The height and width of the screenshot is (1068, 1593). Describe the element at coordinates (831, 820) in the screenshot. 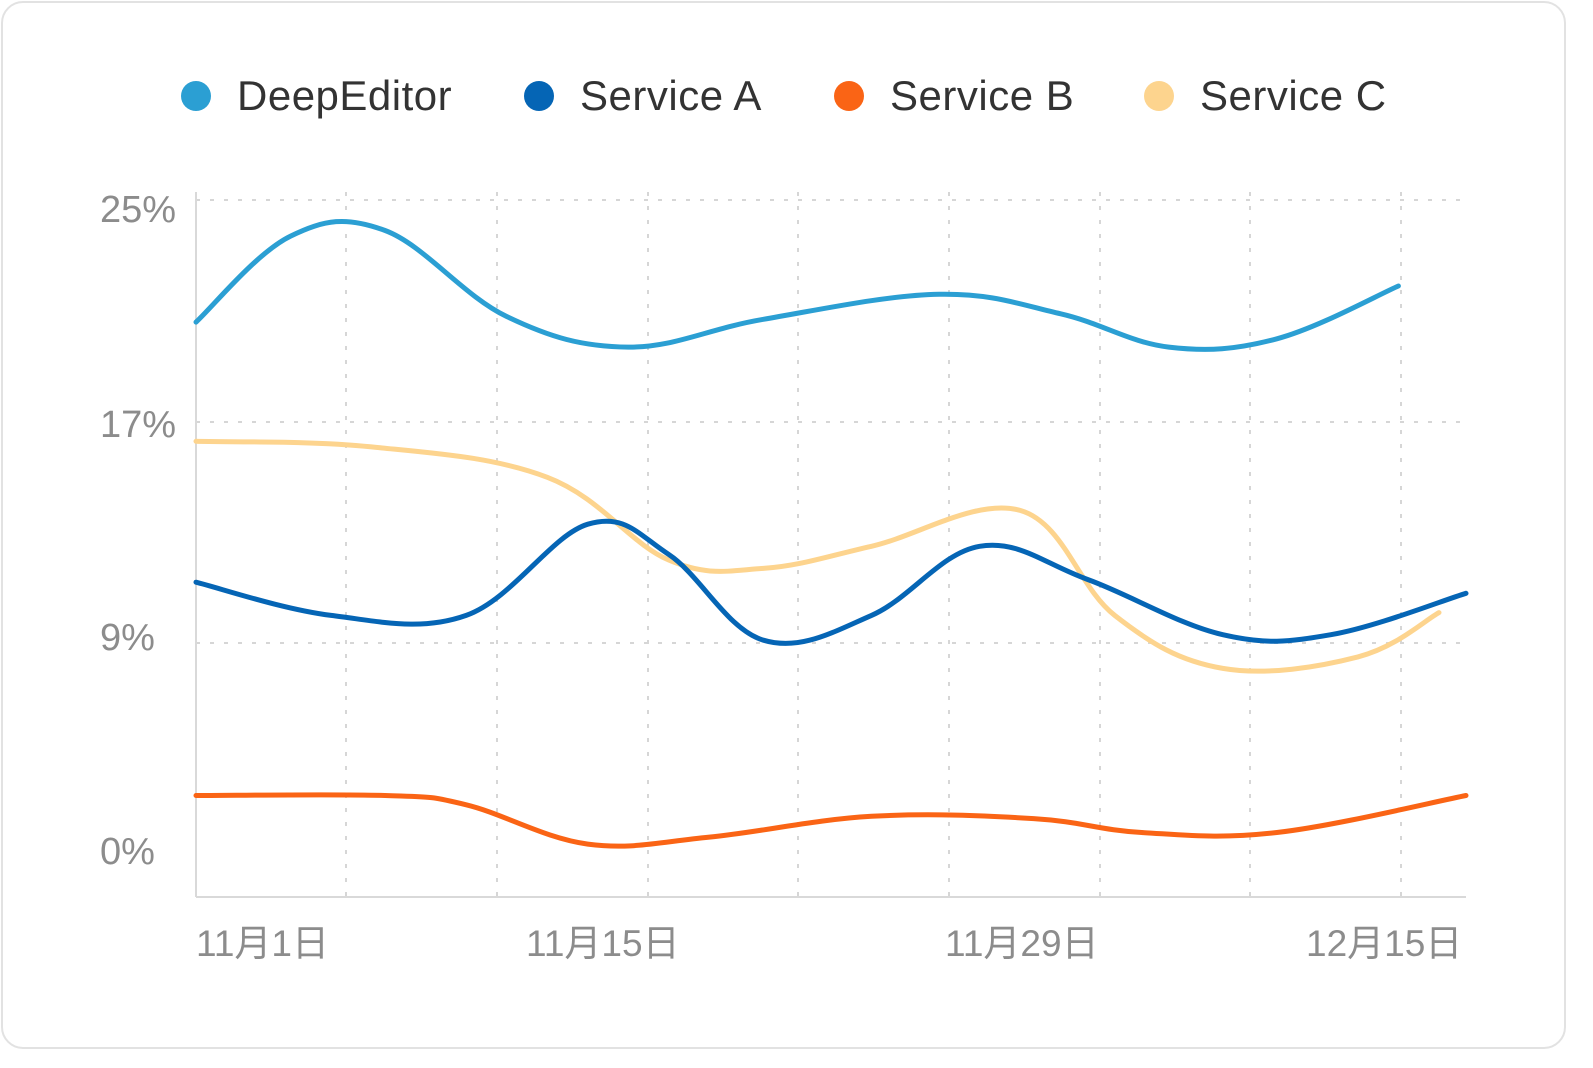

I see `series-line-service-b` at that location.